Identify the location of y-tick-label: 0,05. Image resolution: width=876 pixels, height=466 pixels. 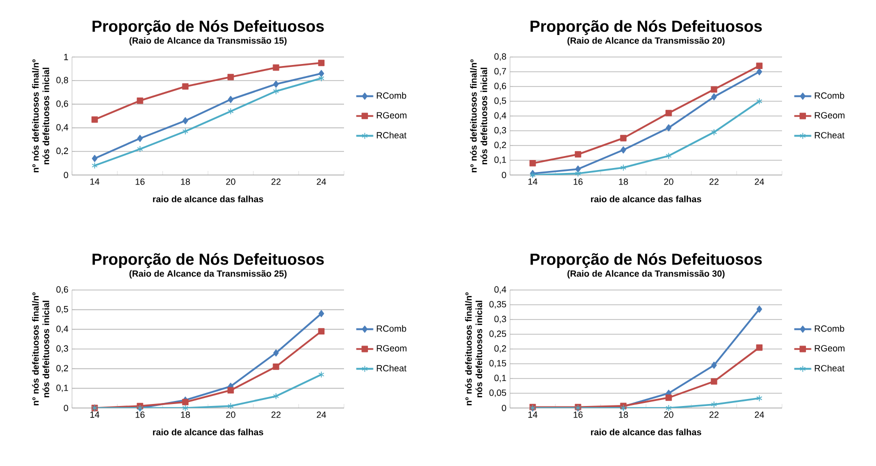
(497, 393).